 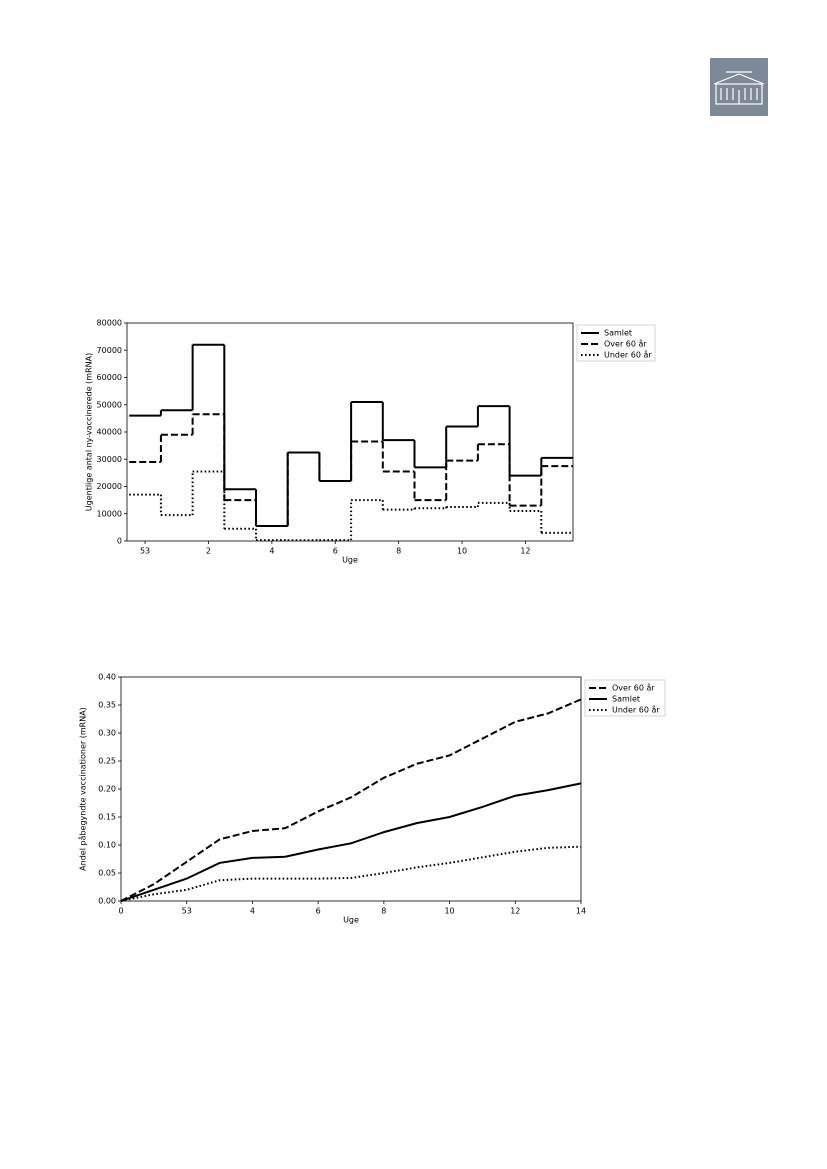 I want to click on y-tick-label: 0.00, so click(x=107, y=901).